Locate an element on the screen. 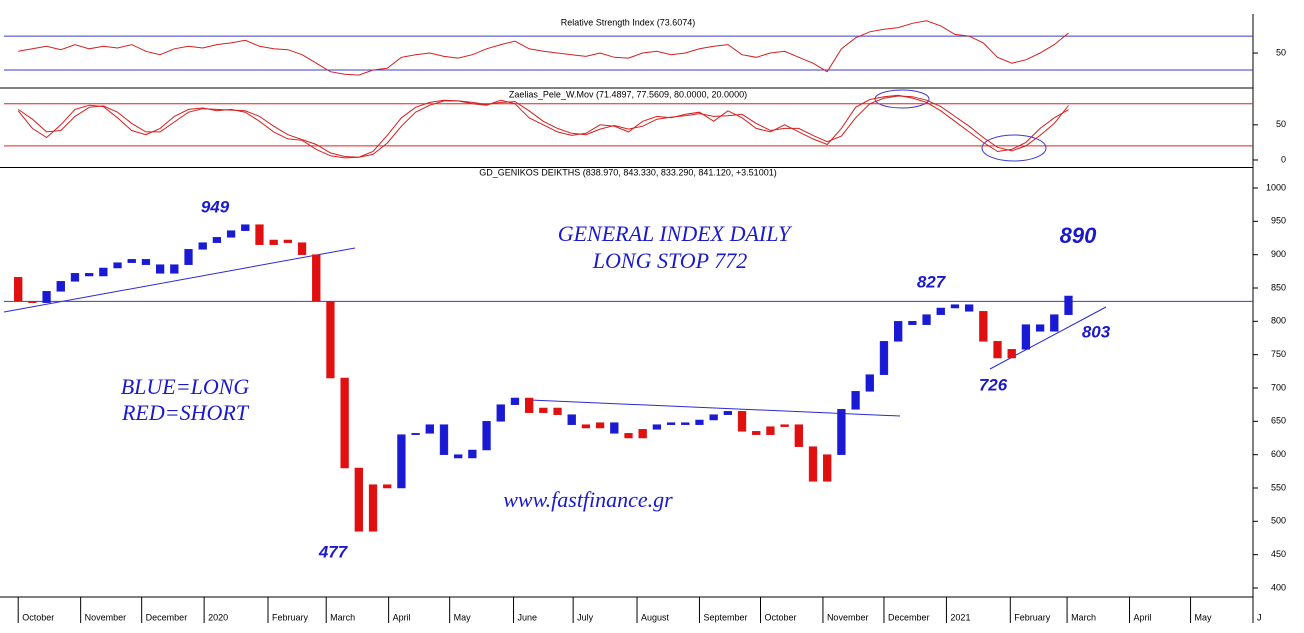 The image size is (1304, 633). y-tick-label: 850 is located at coordinates (1278, 287).